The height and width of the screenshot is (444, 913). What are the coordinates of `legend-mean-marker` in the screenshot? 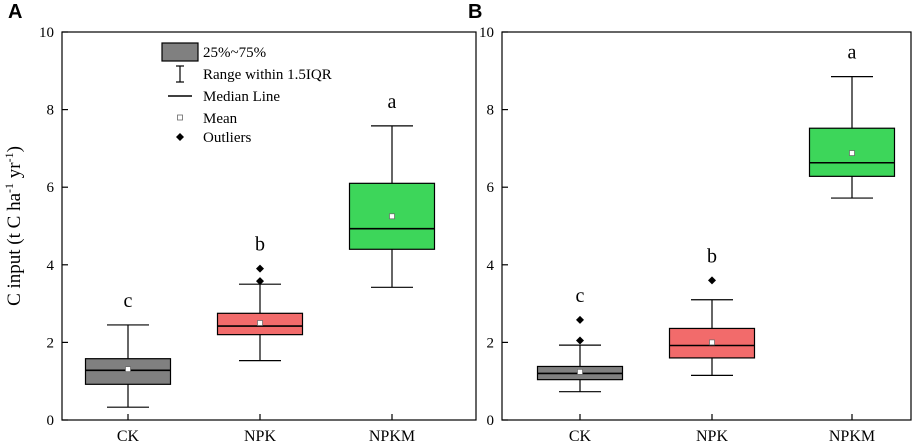 It's located at (180, 117).